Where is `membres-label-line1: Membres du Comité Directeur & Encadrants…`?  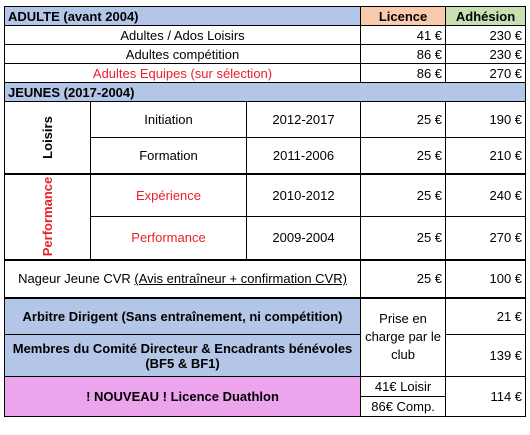 membres-label-line1: Membres du Comité Directeur & Encadrants… is located at coordinates (182, 348).